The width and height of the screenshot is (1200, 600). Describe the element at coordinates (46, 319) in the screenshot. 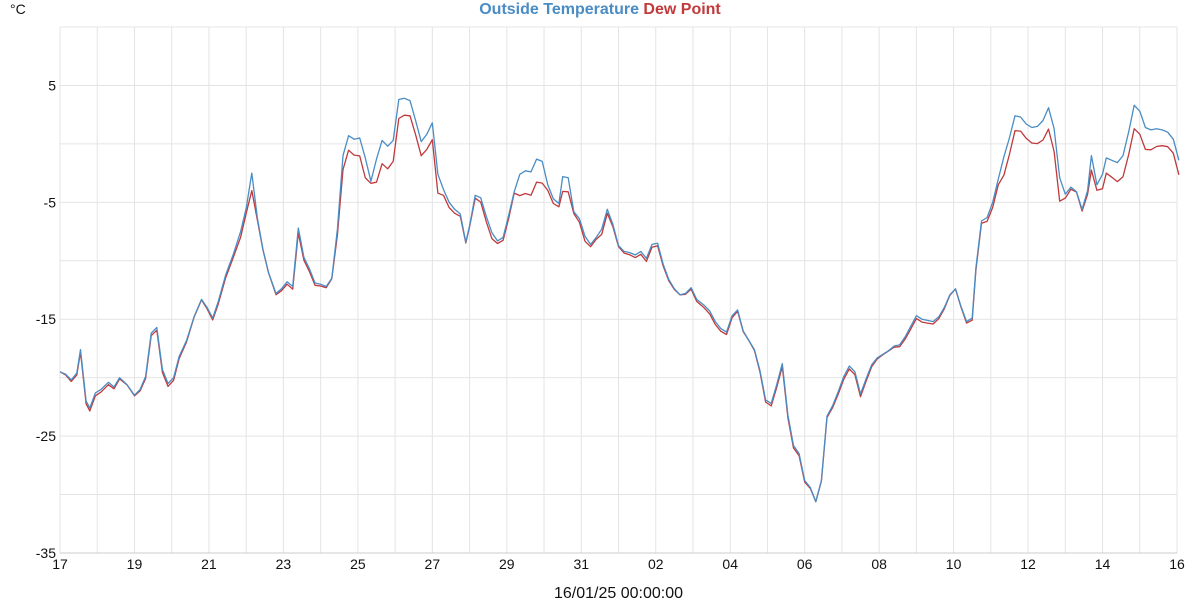

I see `y-tick-label: -15` at that location.